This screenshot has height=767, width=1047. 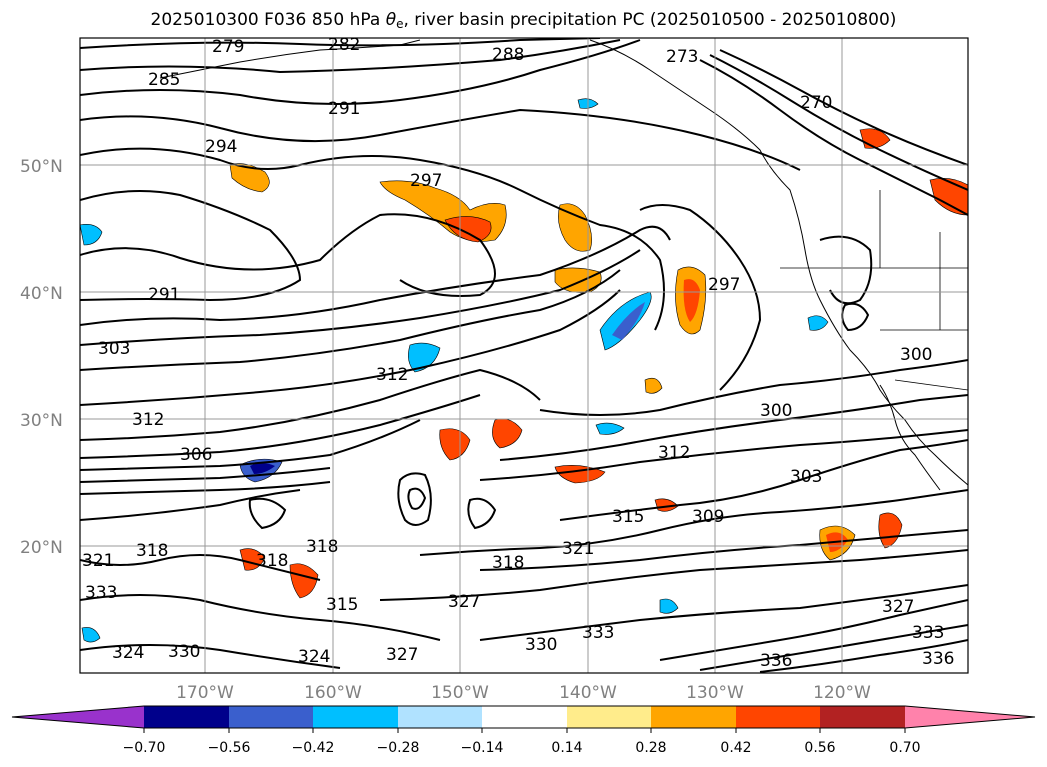 What do you see at coordinates (508, 55) in the screenshot?
I see `contour-label: 288` at bounding box center [508, 55].